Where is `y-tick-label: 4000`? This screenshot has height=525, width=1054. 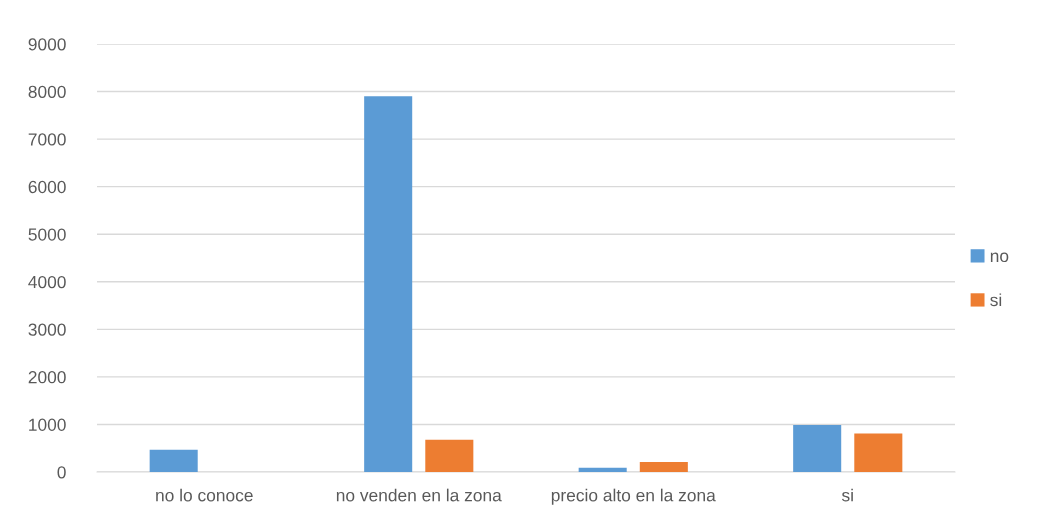
y-tick-label: 4000 is located at coordinates (47, 282).